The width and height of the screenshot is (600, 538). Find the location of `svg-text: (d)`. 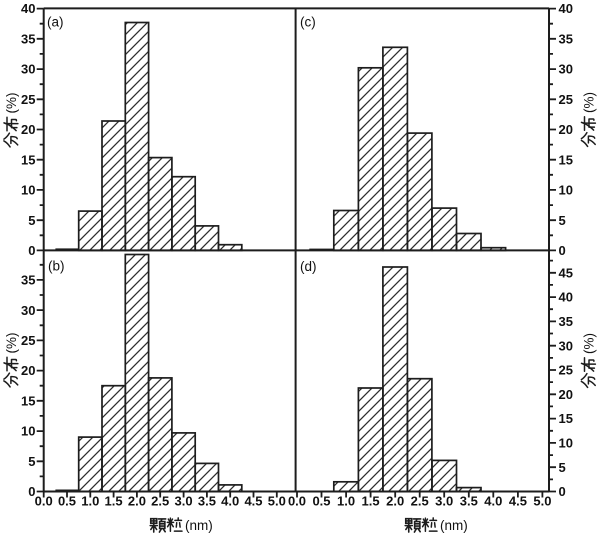

svg-text: (d) is located at coordinates (308, 266).